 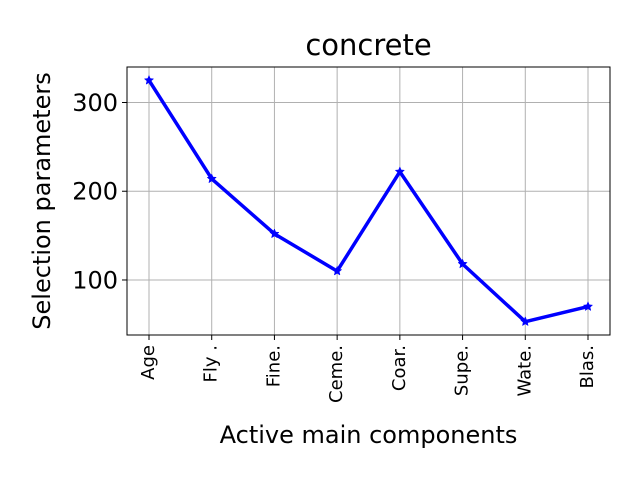 What do you see at coordinates (211, 363) in the screenshot?
I see `x-tick-label: Fly .` at bounding box center [211, 363].